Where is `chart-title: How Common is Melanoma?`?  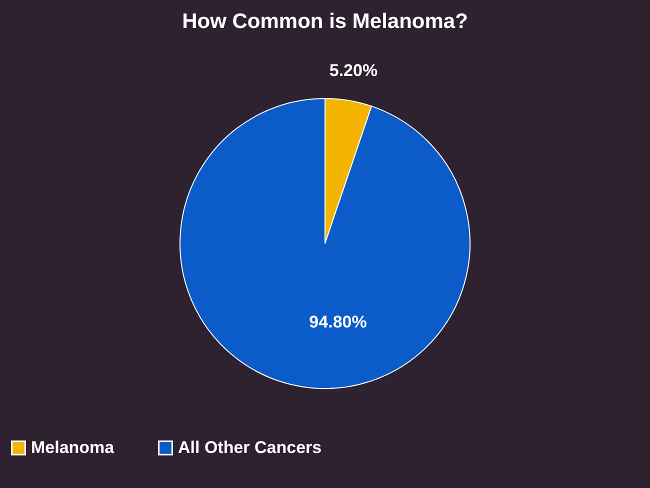
chart-title: How Common is Melanoma? is located at coordinates (325, 21).